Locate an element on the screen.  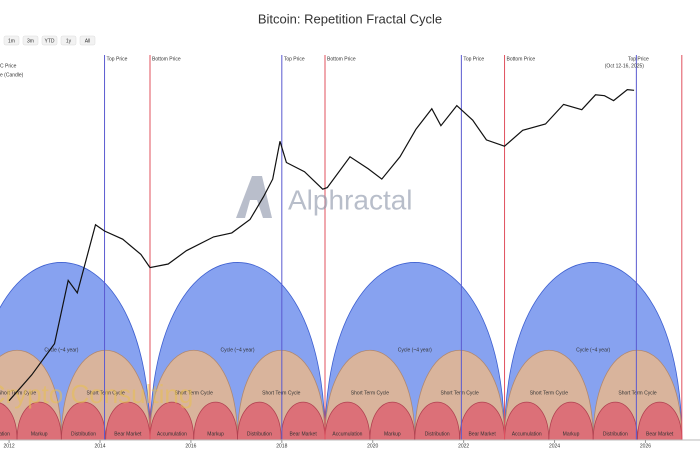
range-button-label: All is located at coordinates (88, 41).